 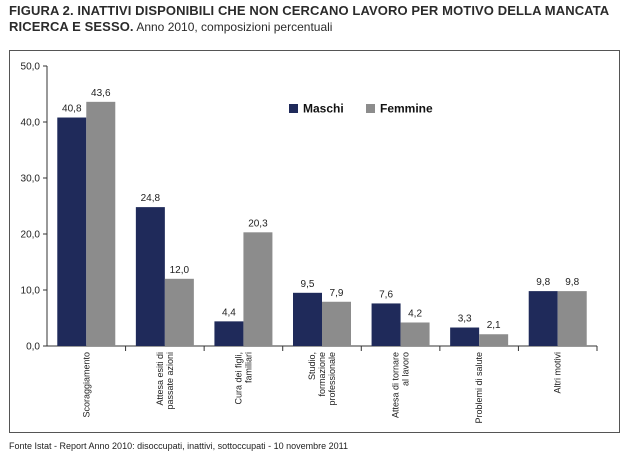 I want to click on category-label: formazione, so click(x=322, y=374).